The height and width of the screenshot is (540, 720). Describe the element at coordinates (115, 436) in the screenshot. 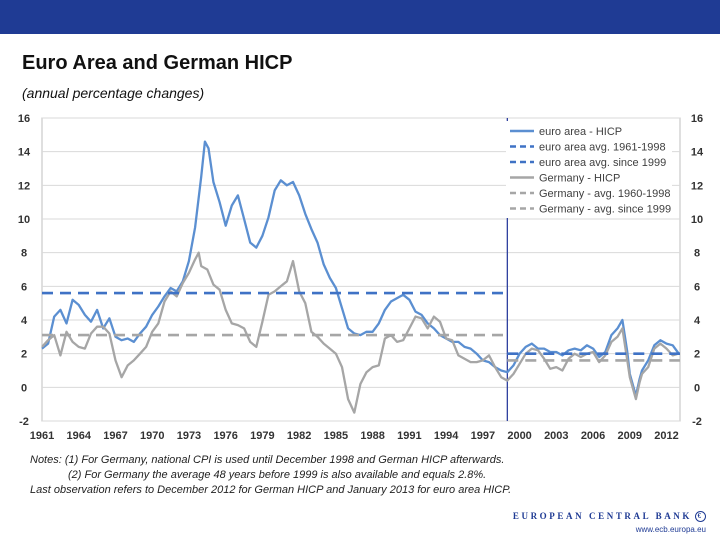

I see `x-tick-label: 1967` at that location.